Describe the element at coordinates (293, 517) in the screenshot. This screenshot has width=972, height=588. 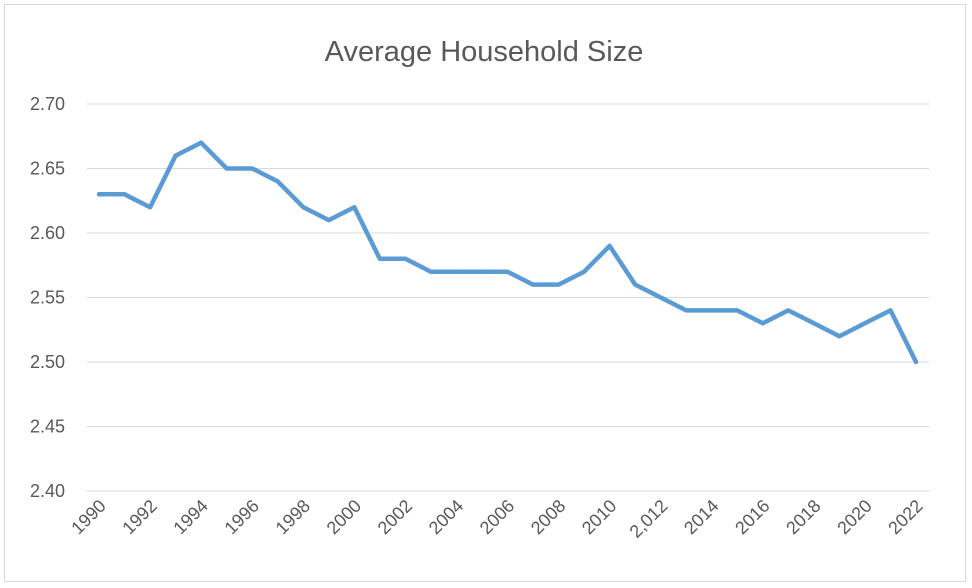
I see `x-tick-label: 1998` at that location.